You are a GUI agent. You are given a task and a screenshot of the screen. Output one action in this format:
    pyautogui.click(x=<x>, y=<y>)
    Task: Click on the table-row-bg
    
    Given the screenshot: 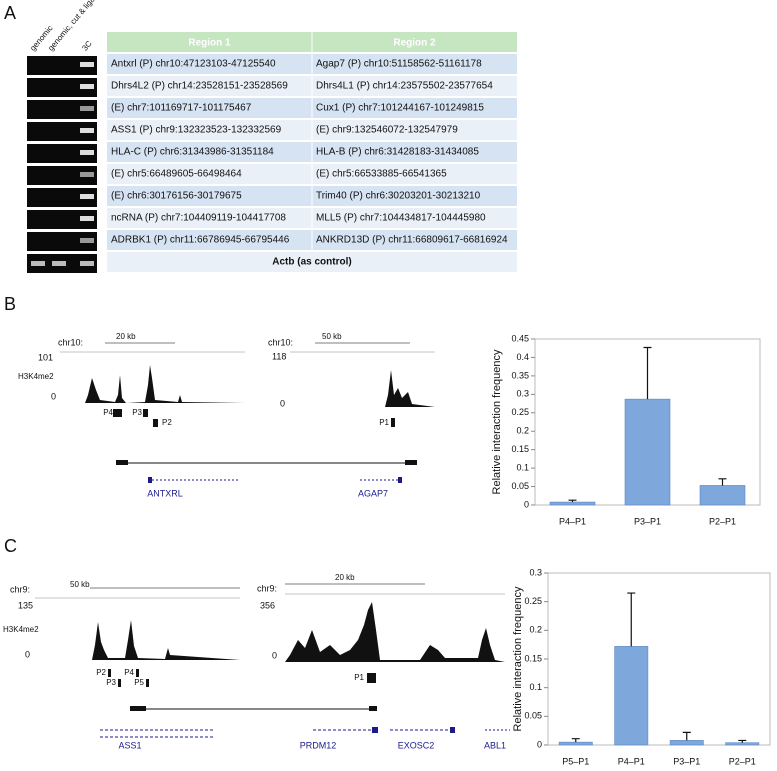 What is the action you would take?
    pyautogui.click(x=312, y=262)
    